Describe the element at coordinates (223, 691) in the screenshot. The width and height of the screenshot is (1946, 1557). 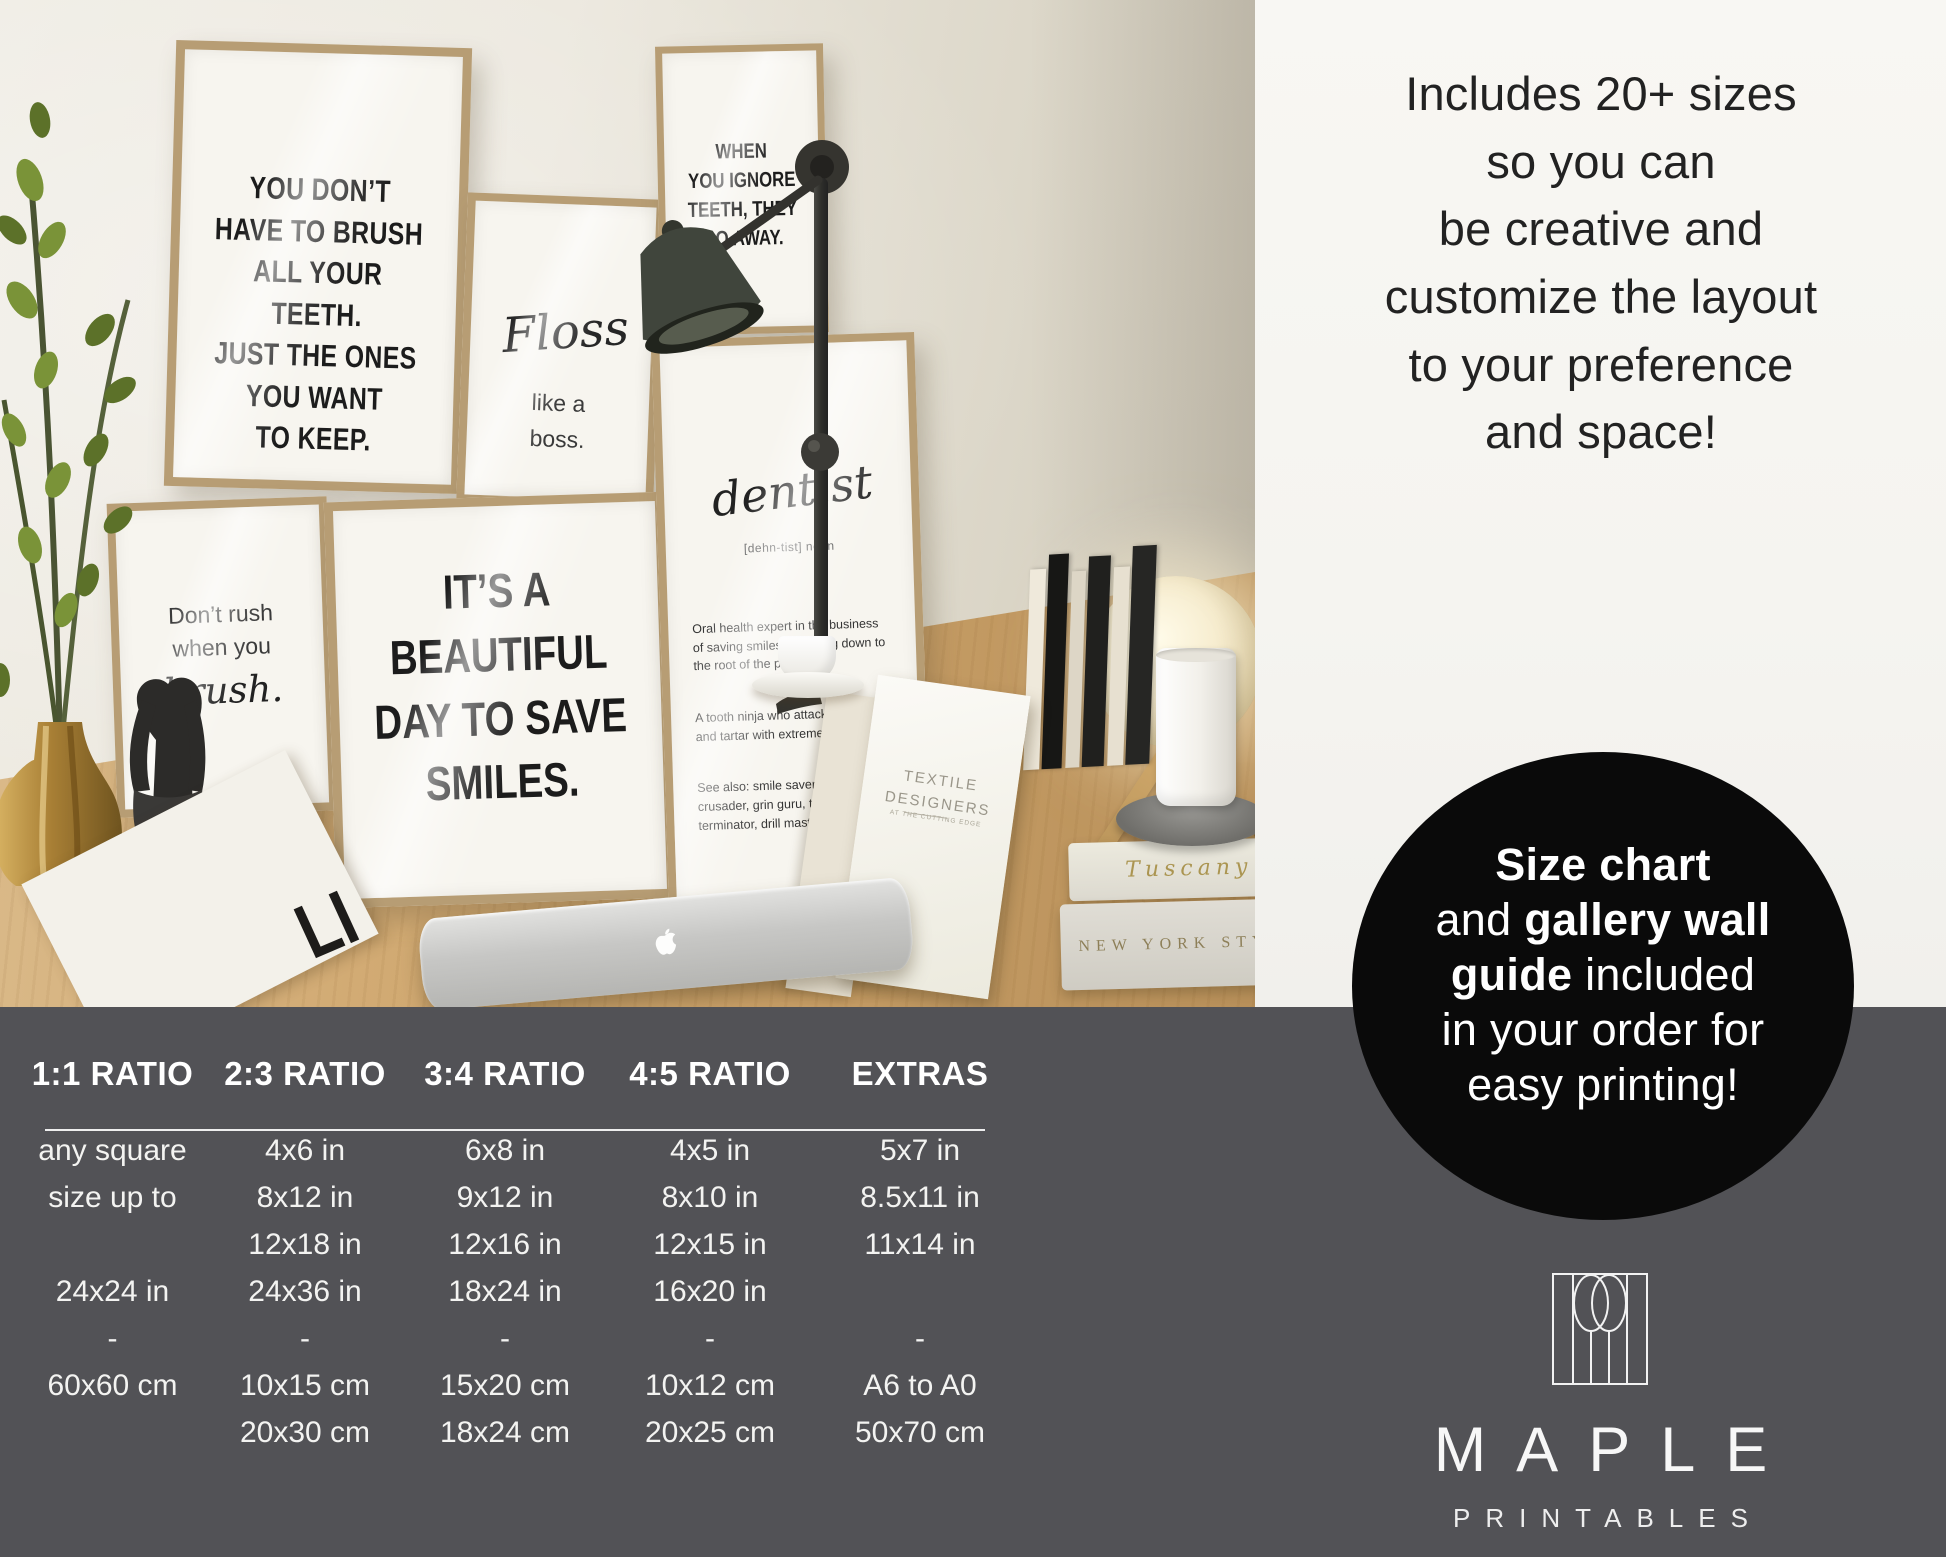
I see `poster-script-word: brush.` at that location.